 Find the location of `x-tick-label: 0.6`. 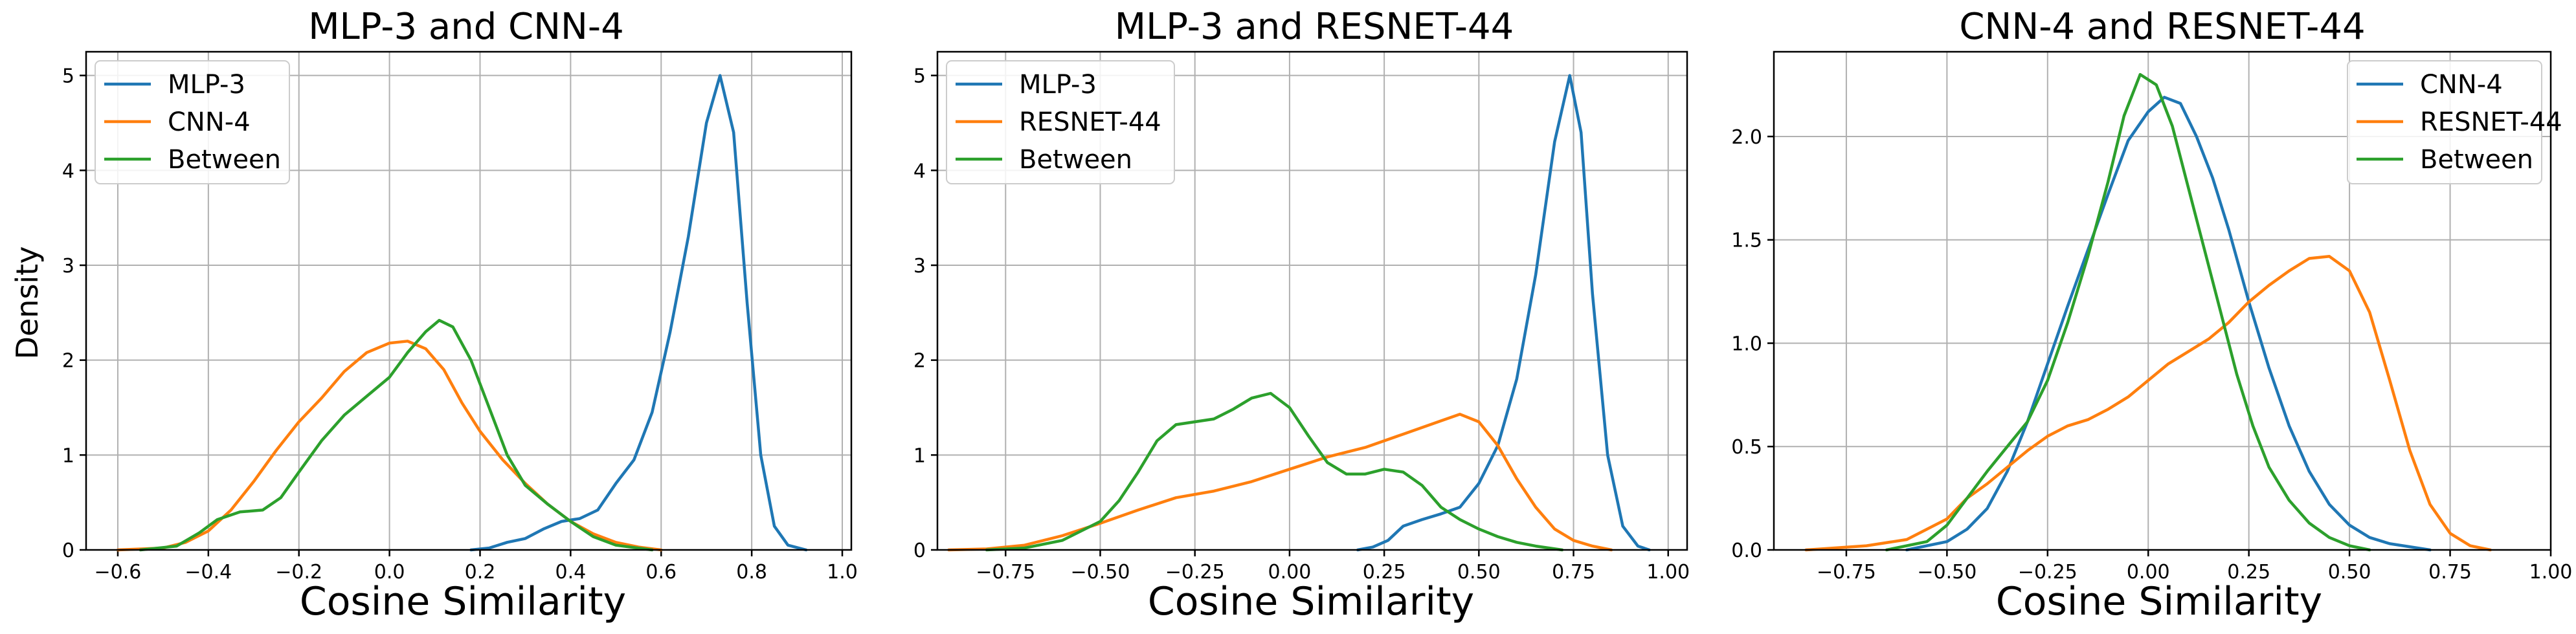

x-tick-label: 0.6 is located at coordinates (661, 572).